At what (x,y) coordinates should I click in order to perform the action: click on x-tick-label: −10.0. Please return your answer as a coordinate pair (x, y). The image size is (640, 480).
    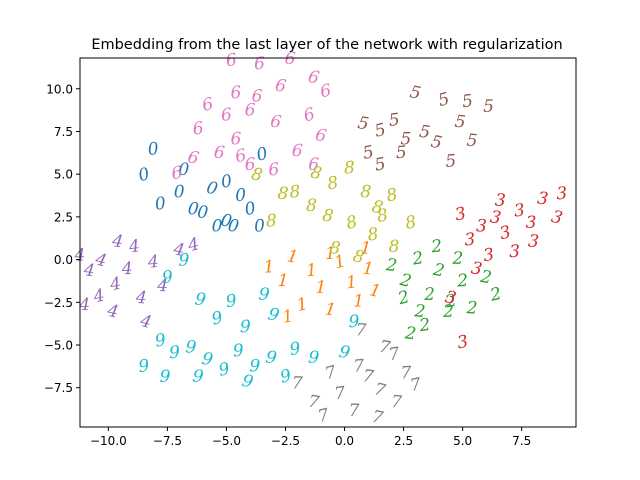
    Looking at the image, I should click on (108, 441).